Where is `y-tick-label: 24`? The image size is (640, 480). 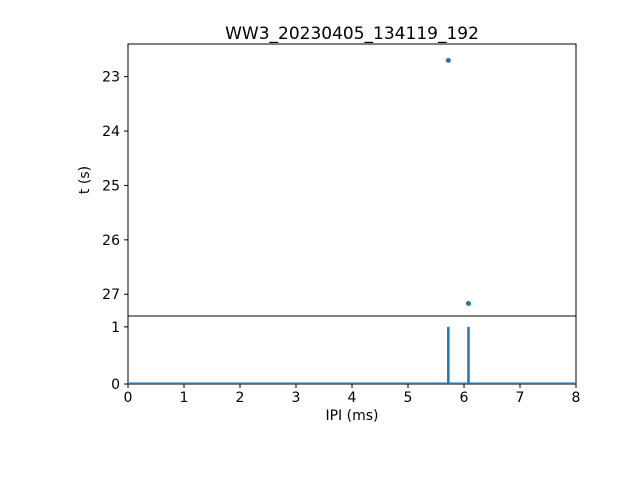
y-tick-label: 24 is located at coordinates (111, 132).